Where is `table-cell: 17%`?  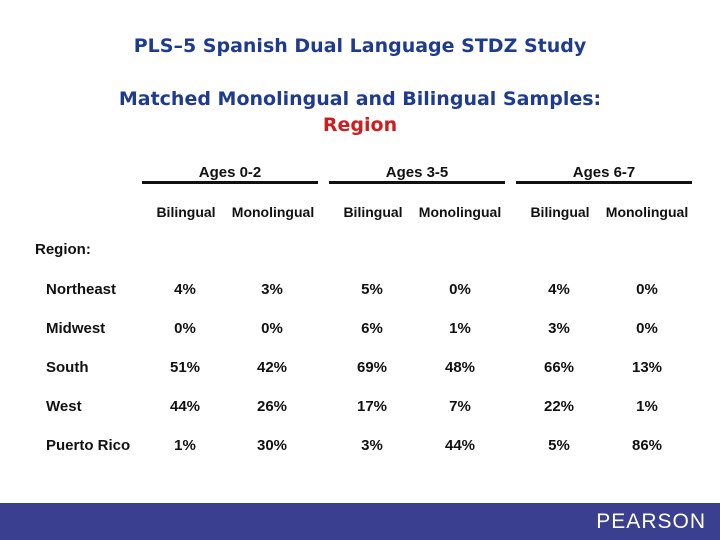 table-cell: 17% is located at coordinates (372, 406).